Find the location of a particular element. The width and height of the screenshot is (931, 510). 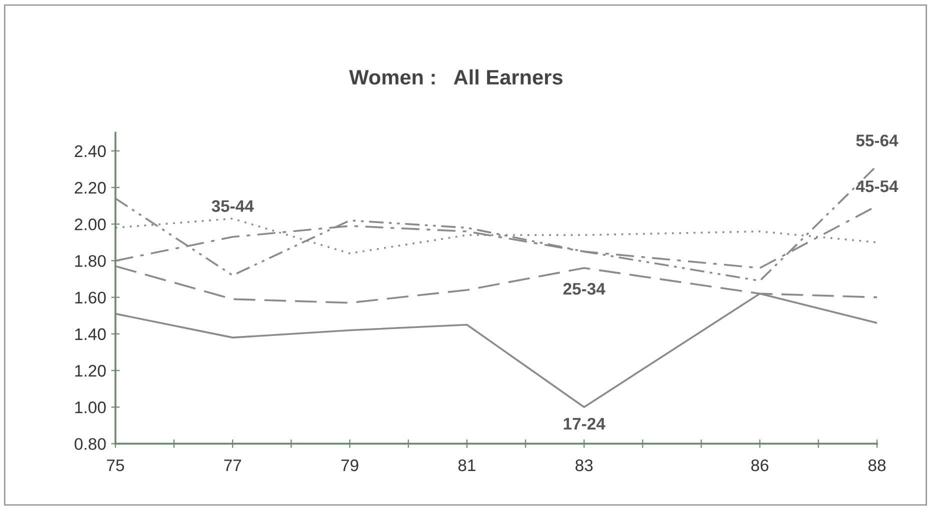

y-tick-label: 1.20 is located at coordinates (90, 370).